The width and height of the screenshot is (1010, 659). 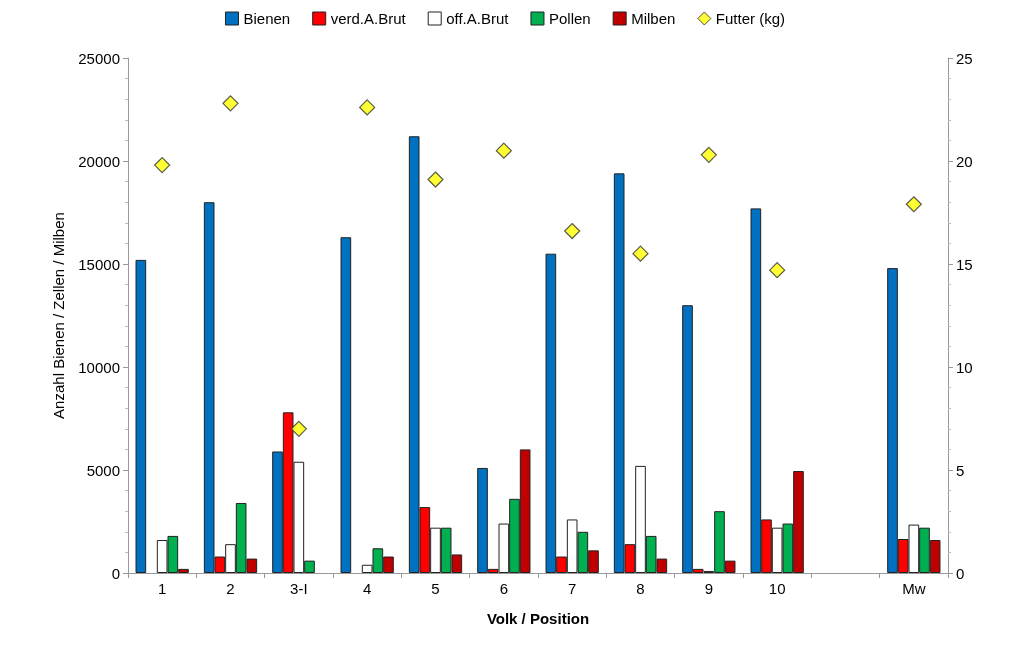 What do you see at coordinates (99, 58) in the screenshot?
I see `y-tick-label: 25000` at bounding box center [99, 58].